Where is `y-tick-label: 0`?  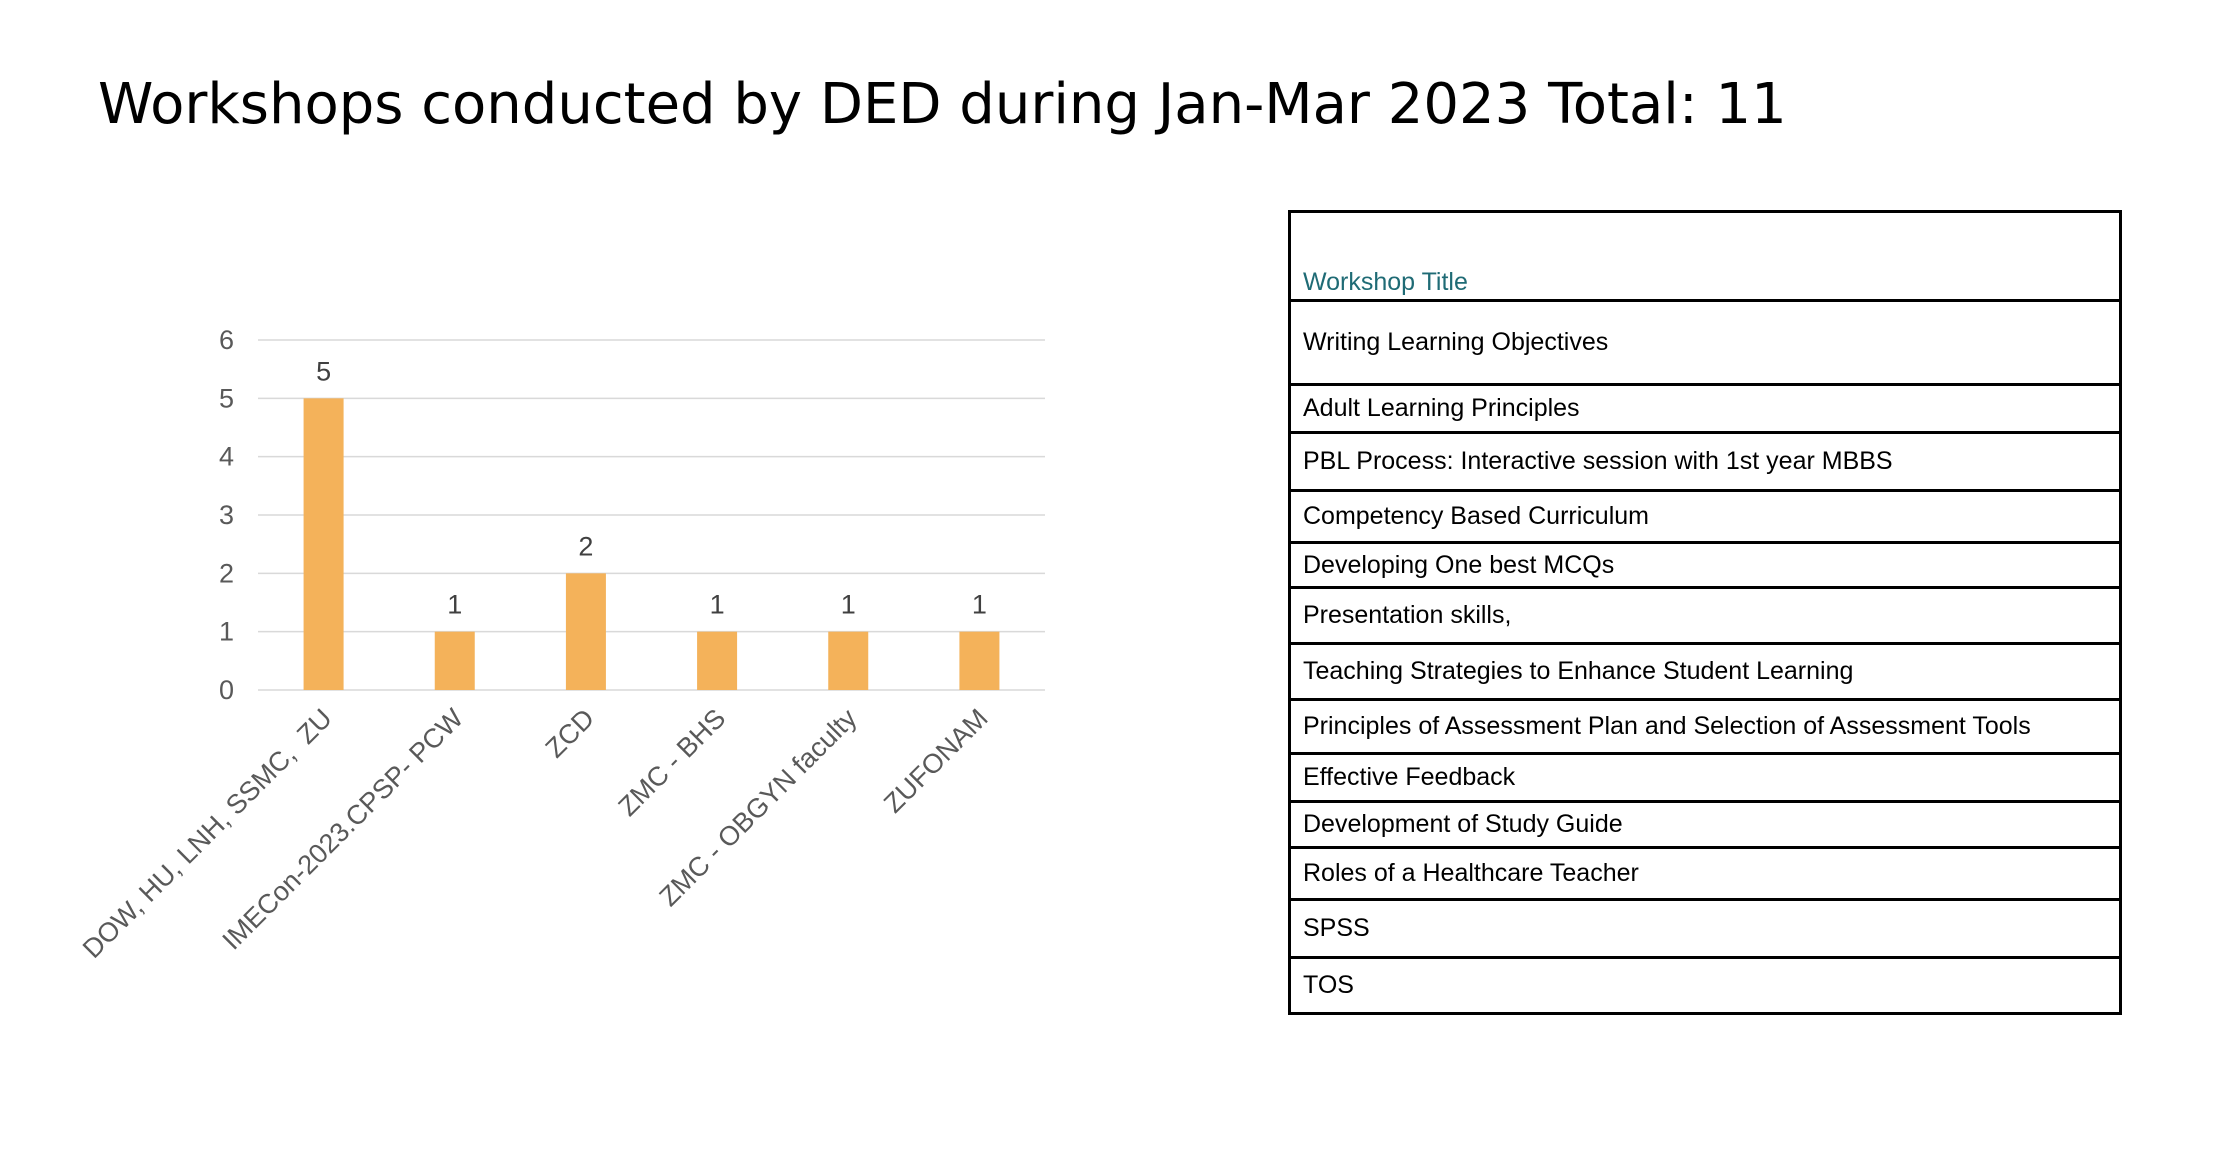
y-tick-label: 0 is located at coordinates (226, 690).